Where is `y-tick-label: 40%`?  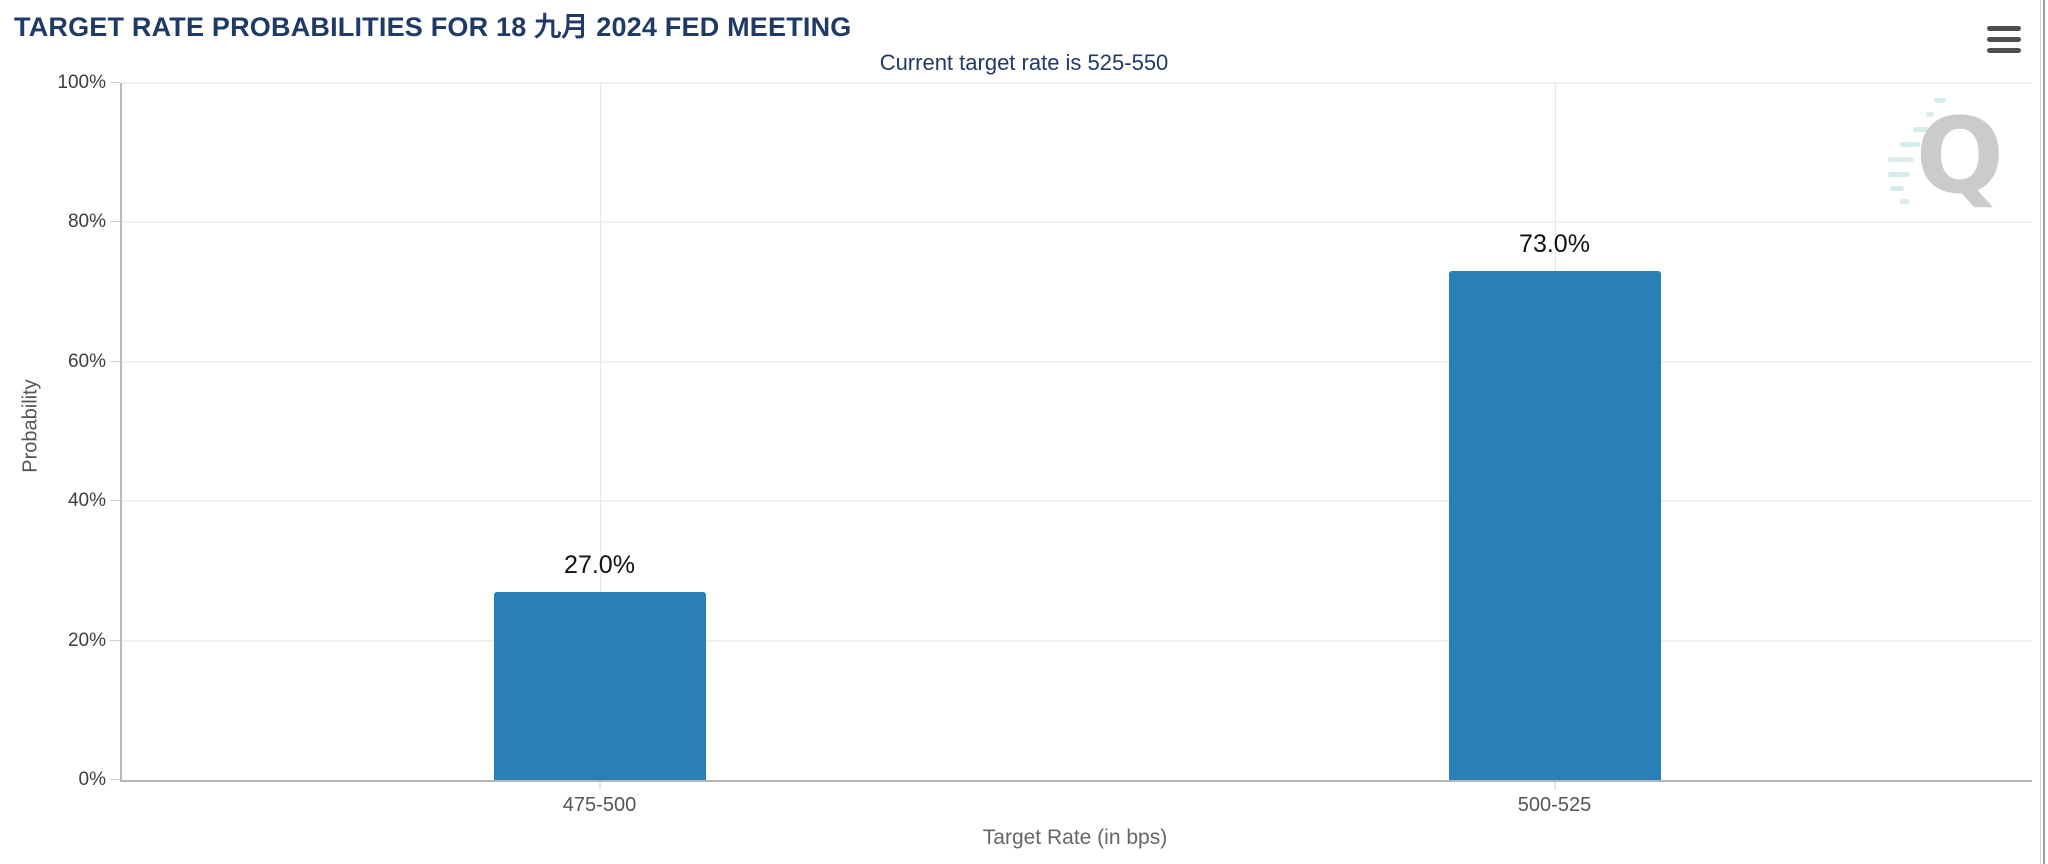
y-tick-label: 40% is located at coordinates (86, 501).